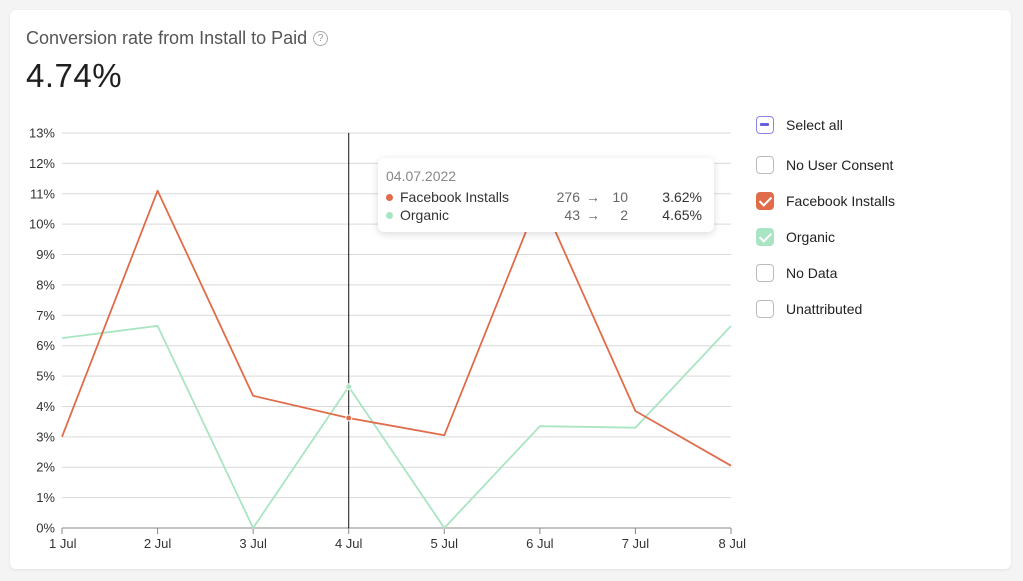 This screenshot has width=1023, height=581. I want to click on legend-label: Organic, so click(811, 237).